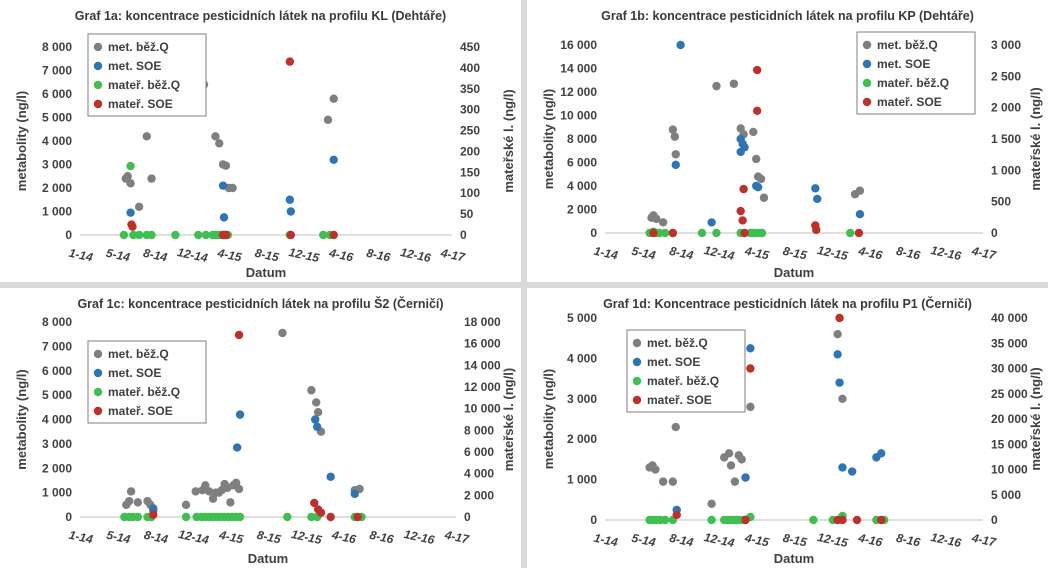 The image size is (1048, 568). What do you see at coordinates (1009, 343) in the screenshot?
I see `y2-tick-label: 35 000` at bounding box center [1009, 343].